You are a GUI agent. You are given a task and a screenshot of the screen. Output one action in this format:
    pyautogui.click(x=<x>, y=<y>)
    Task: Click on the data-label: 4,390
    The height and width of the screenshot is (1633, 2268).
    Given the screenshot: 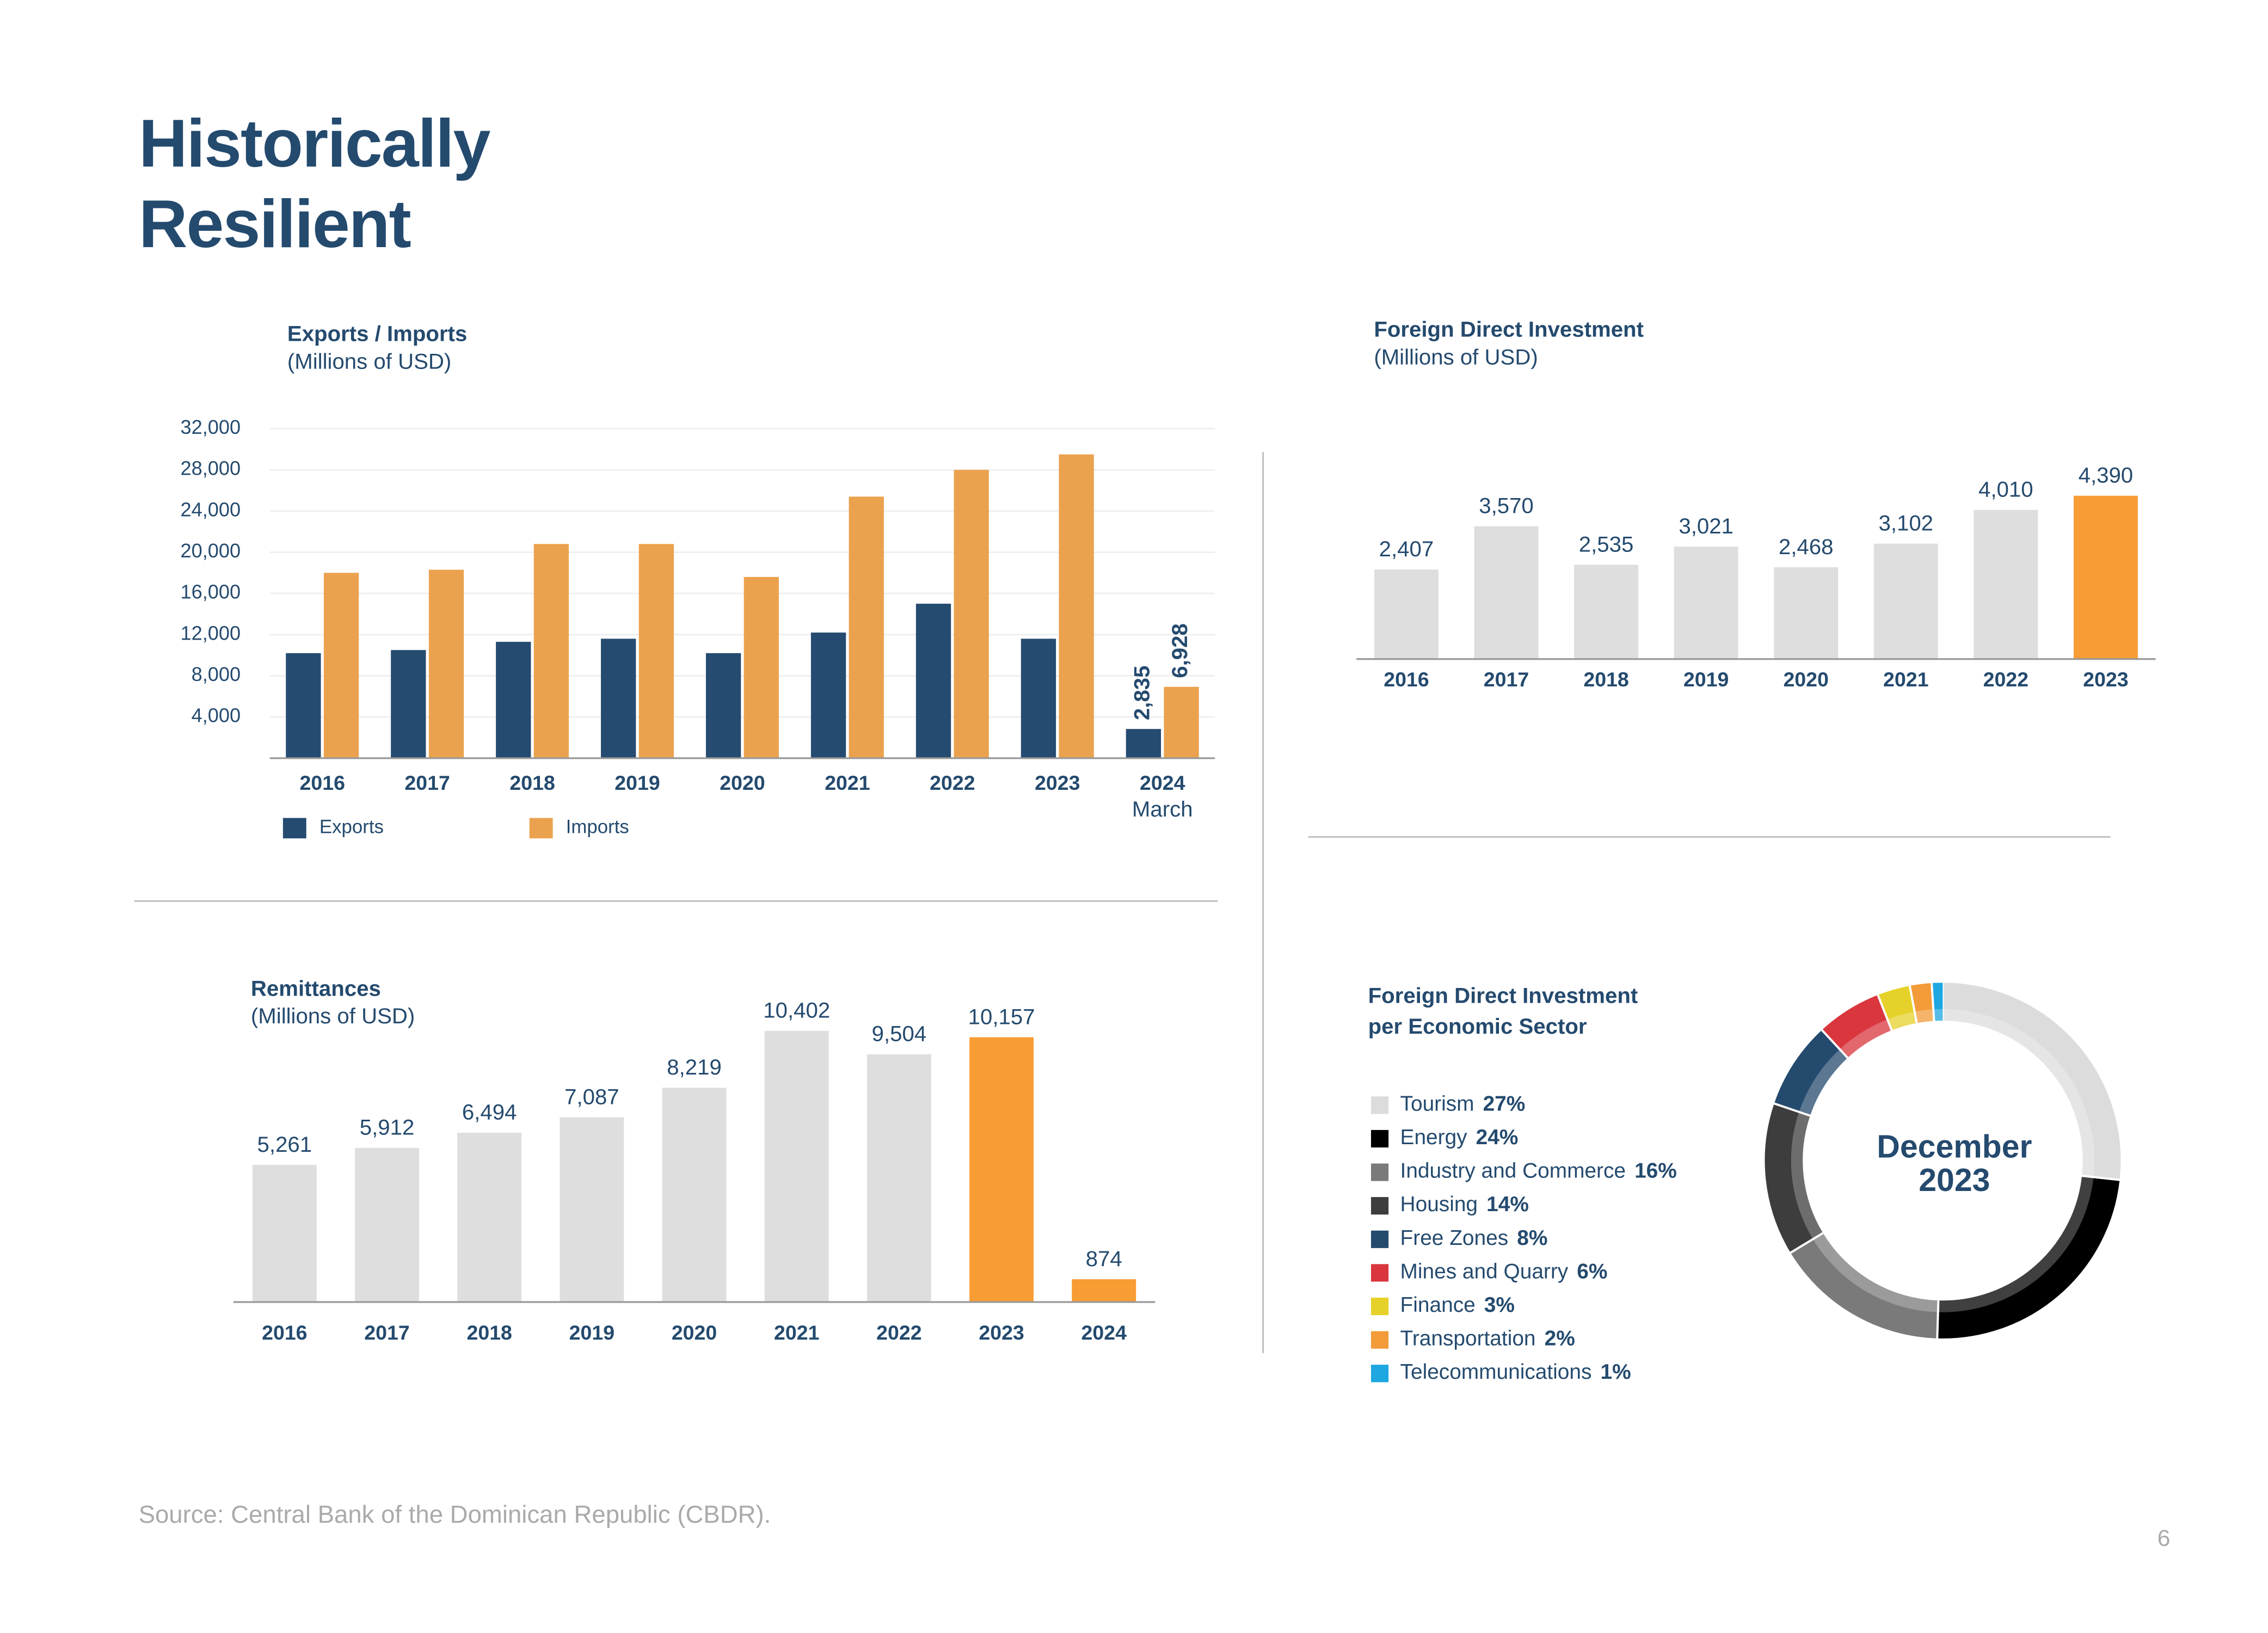 What is the action you would take?
    pyautogui.click(x=2106, y=475)
    